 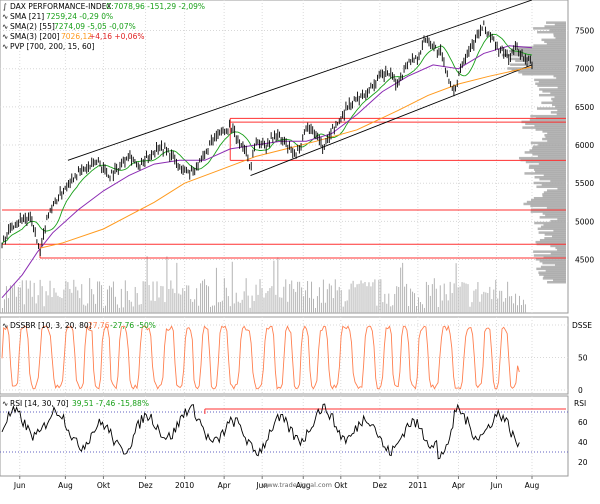 What do you see at coordinates (583, 358) in the screenshot?
I see `stochastic-tick-label: 50` at bounding box center [583, 358].